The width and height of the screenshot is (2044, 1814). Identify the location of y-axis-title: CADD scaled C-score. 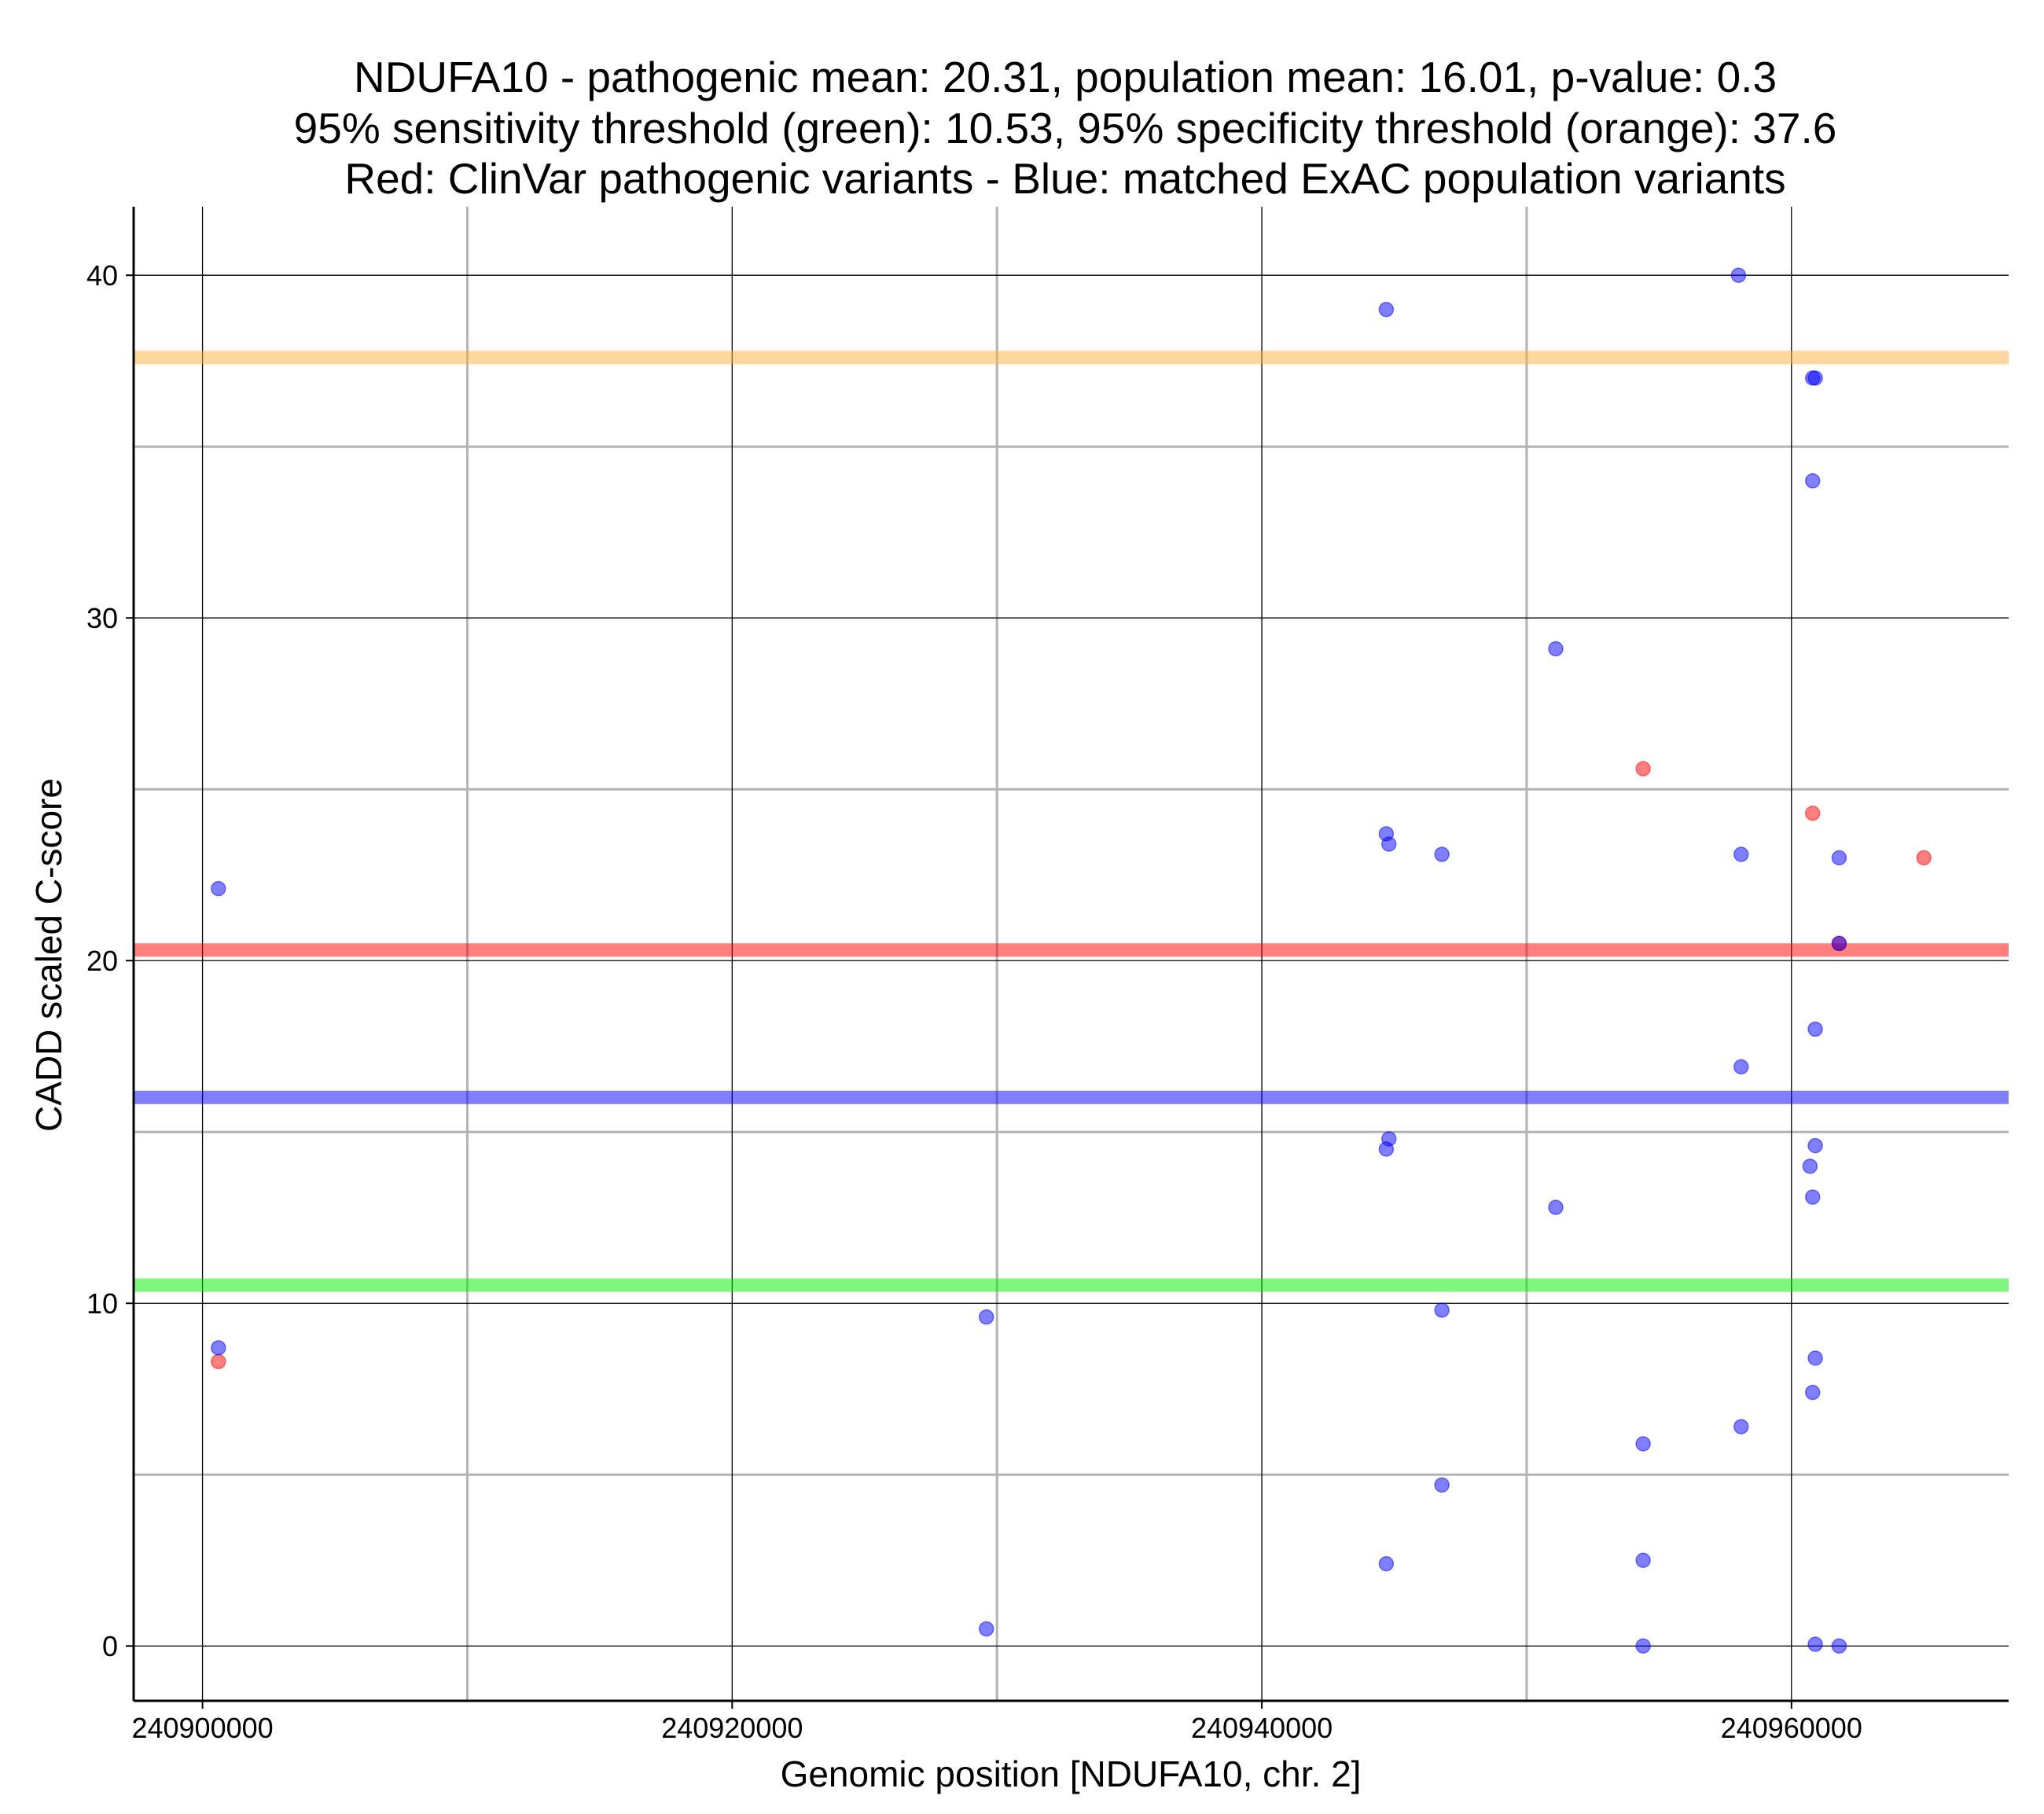
(49, 955).